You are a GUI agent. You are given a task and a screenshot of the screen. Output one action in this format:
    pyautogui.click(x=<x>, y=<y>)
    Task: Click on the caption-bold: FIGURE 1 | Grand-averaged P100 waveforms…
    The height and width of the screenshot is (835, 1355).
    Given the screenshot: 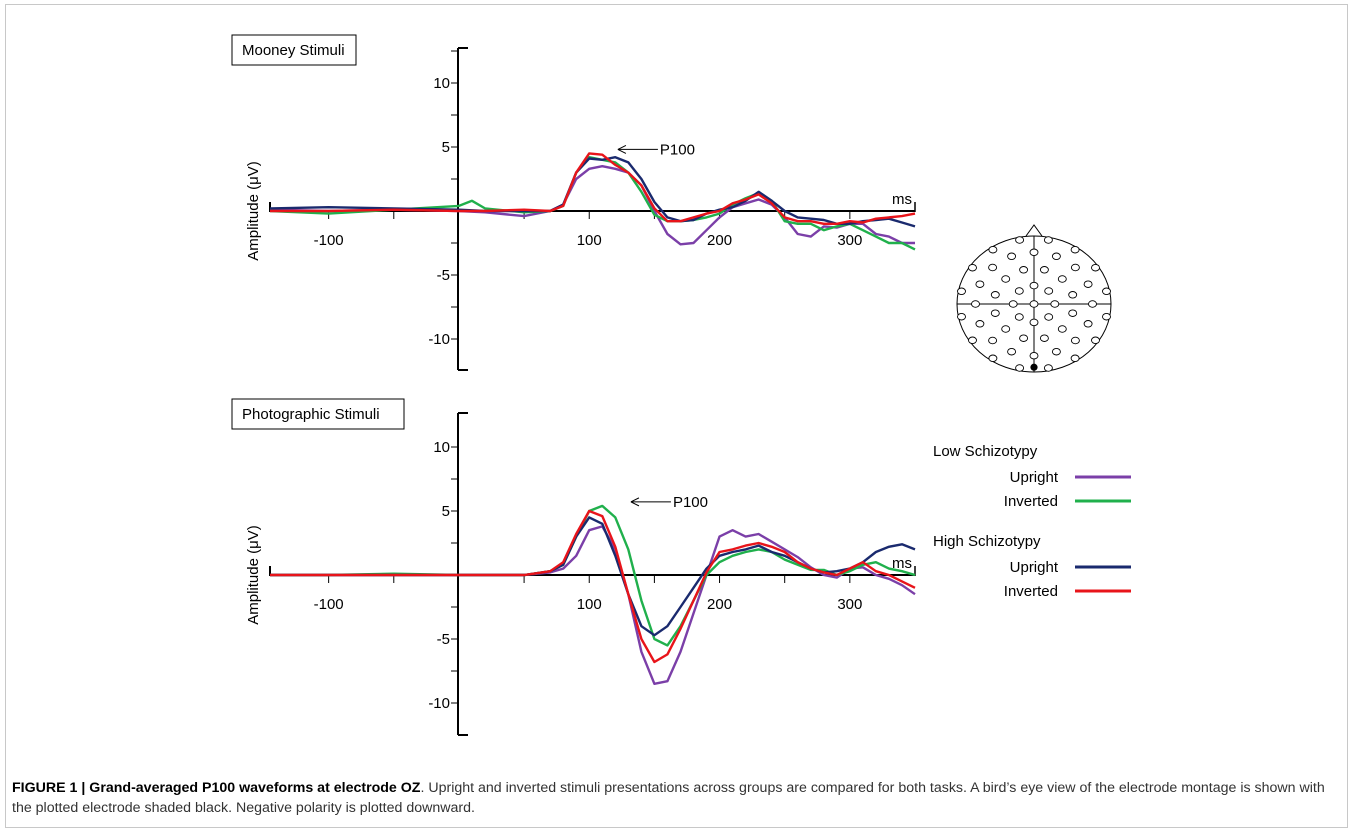 What is the action you would take?
    pyautogui.click(x=216, y=788)
    